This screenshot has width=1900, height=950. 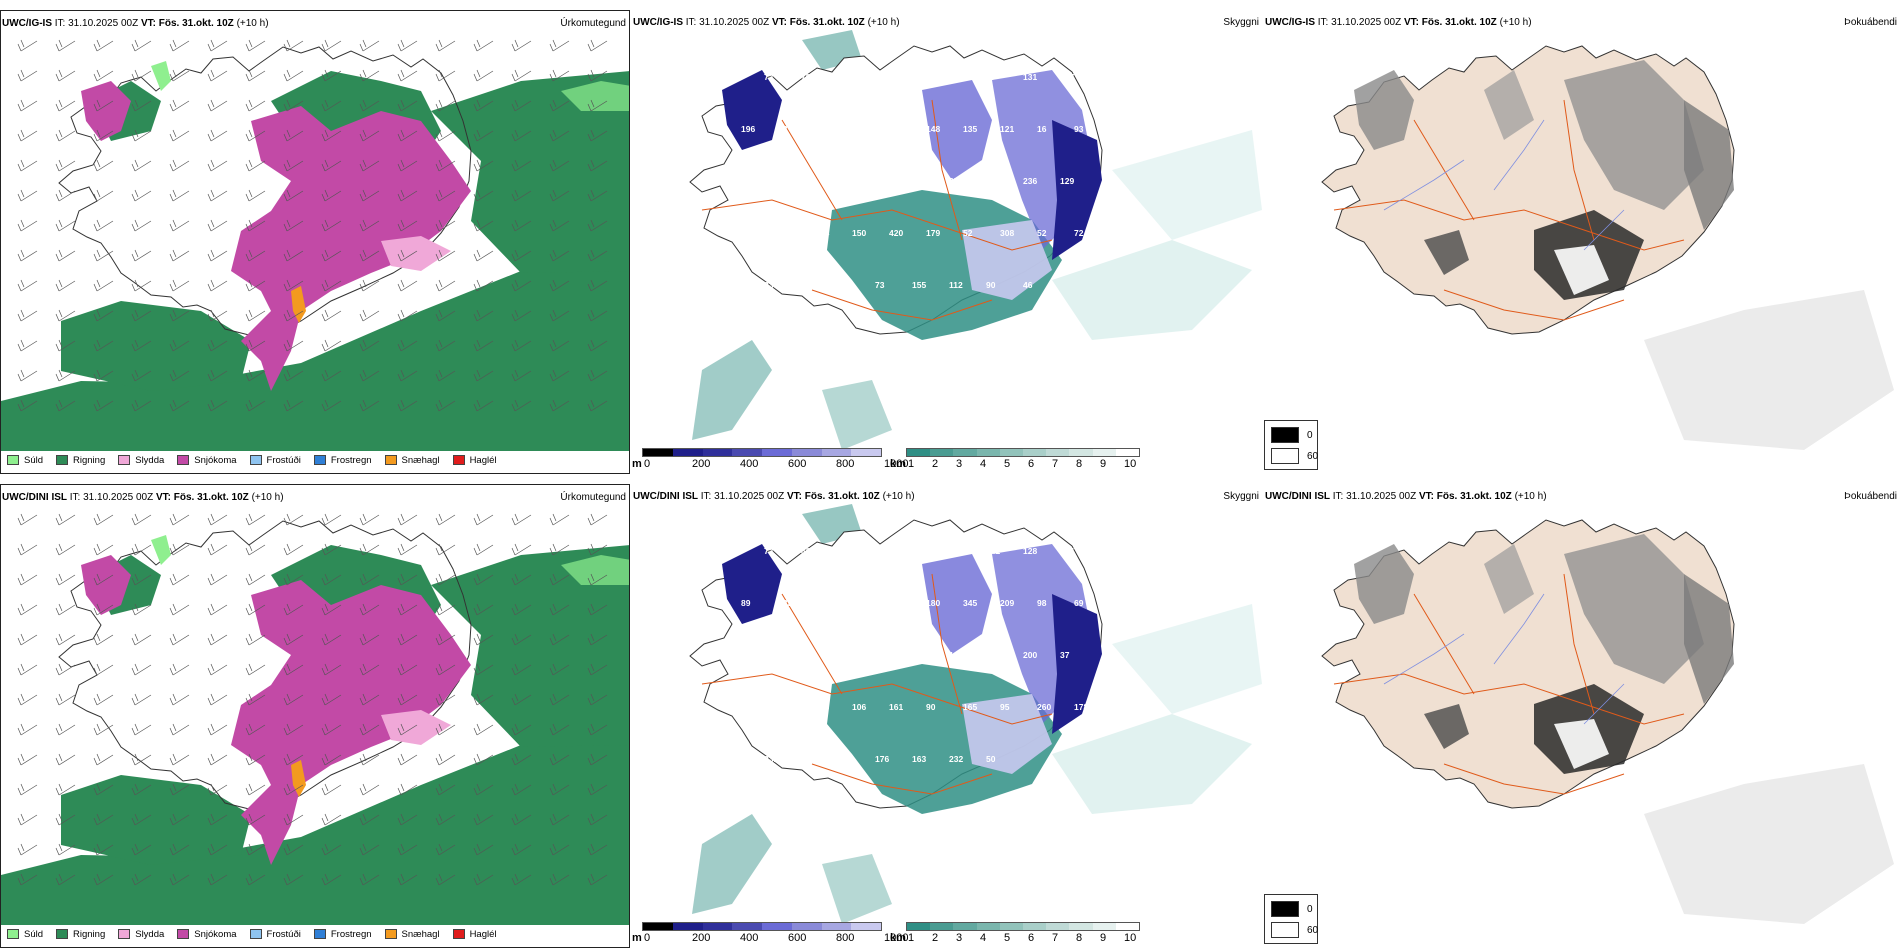 I want to click on cloud-base-label: 212, so click(x=785, y=233).